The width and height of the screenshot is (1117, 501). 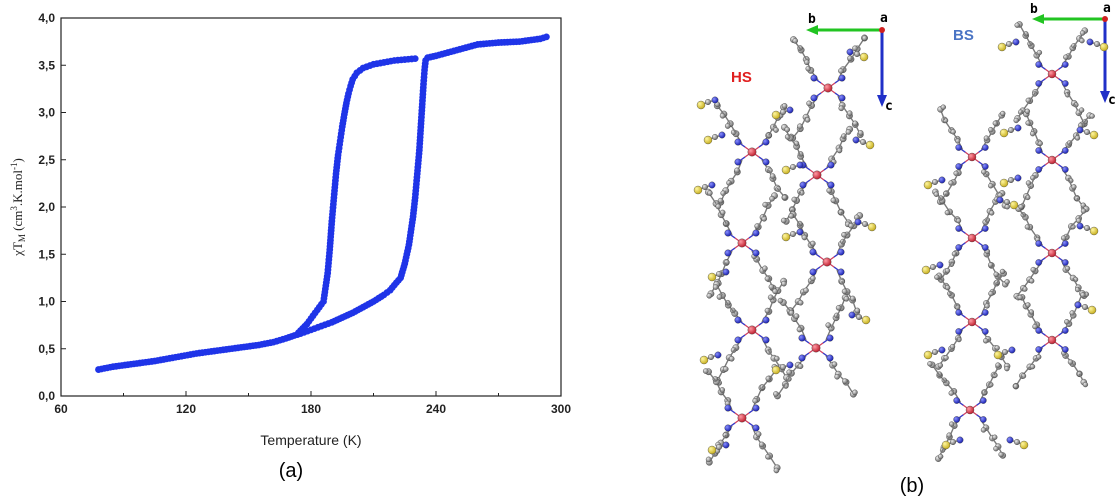 What do you see at coordinates (311, 409) in the screenshot?
I see `x-tick-label: 180` at bounding box center [311, 409].